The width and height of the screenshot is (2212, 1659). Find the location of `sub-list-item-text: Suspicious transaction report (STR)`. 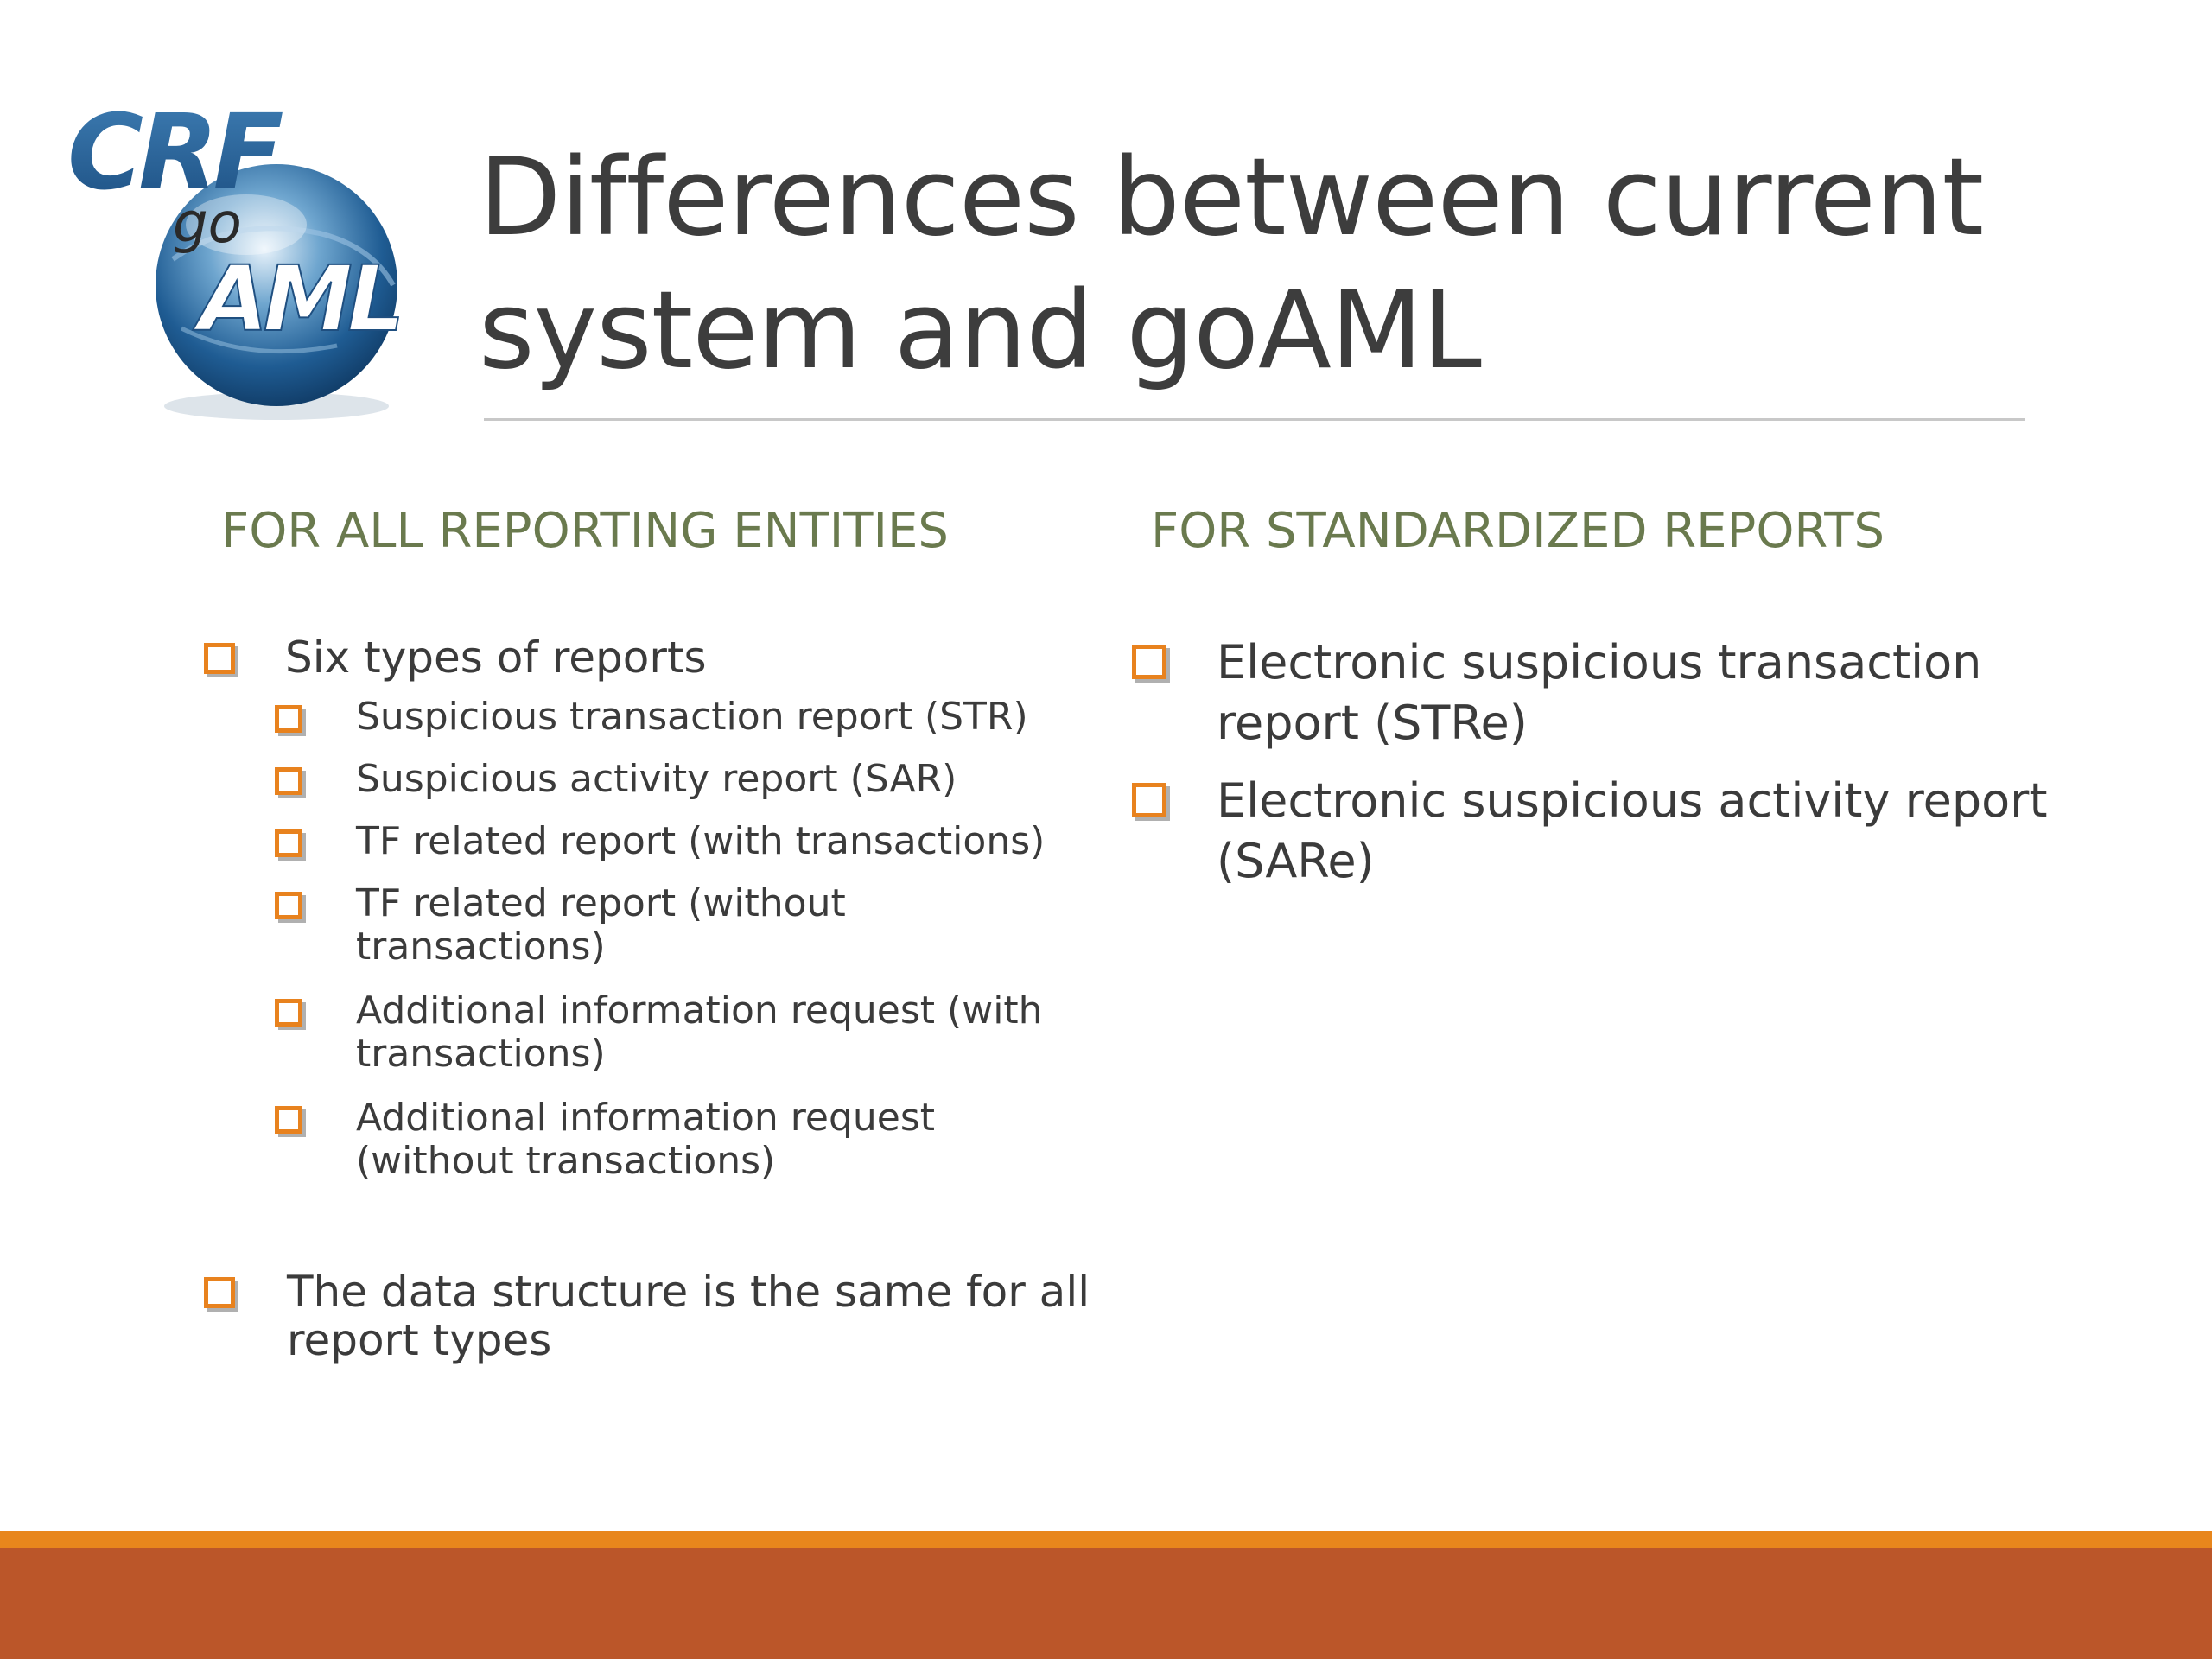

sub-list-item-text: Suspicious transaction report (STR) is located at coordinates (692, 717).